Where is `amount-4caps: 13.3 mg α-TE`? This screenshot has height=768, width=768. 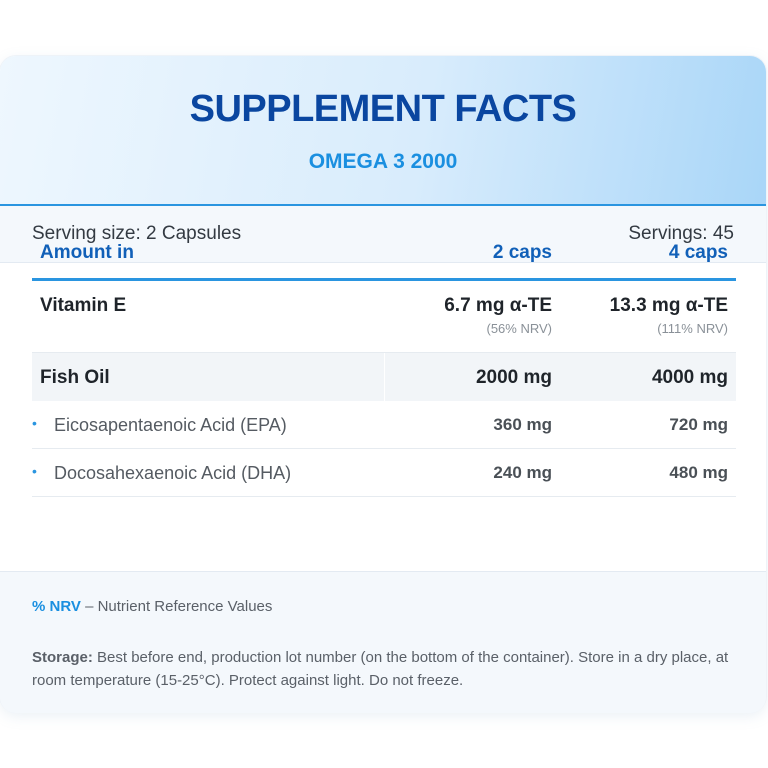
amount-4caps: 13.3 mg α-TE is located at coordinates (668, 305).